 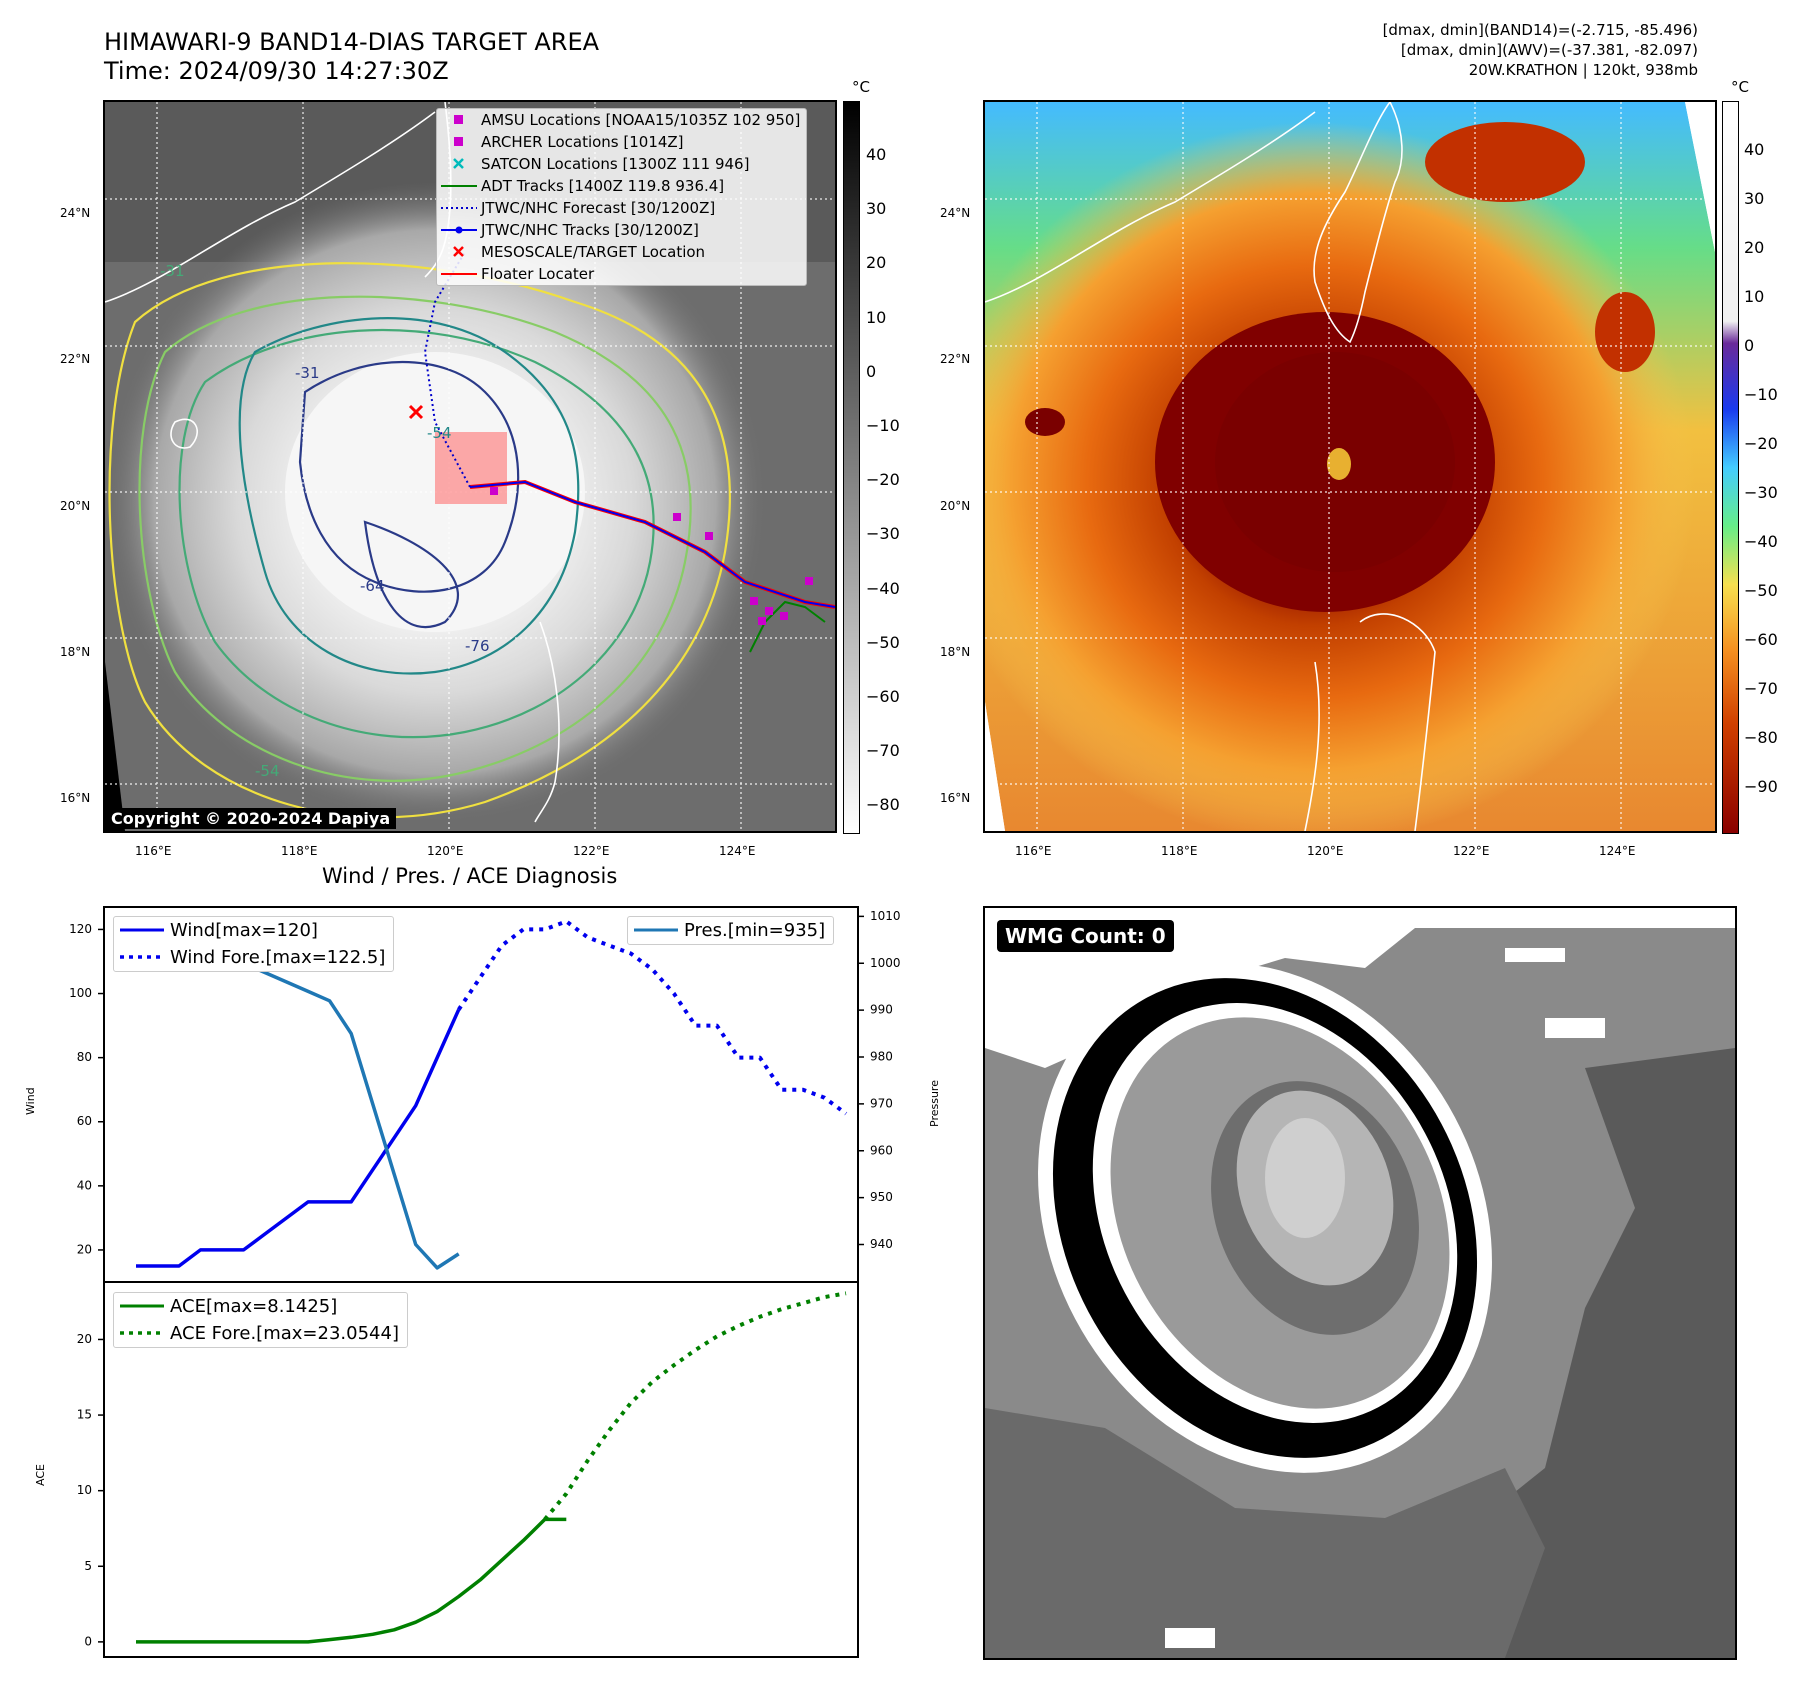 What do you see at coordinates (1549, 50) in the screenshot?
I see `info-line2: [dmax, dmin](AWV)=(-37.381, -82.097)` at bounding box center [1549, 50].